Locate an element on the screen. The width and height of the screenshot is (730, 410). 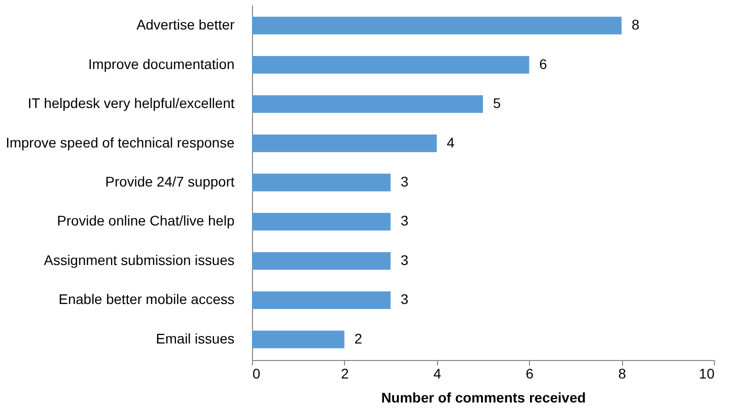
y-tick-label: Improve speed of technical response is located at coordinates (120, 142).